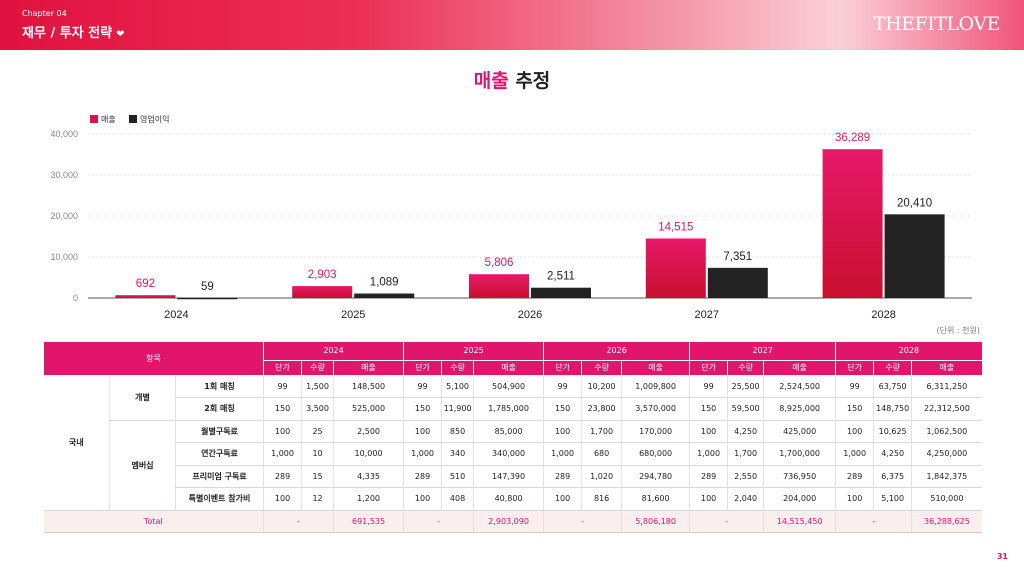  What do you see at coordinates (108, 119) in the screenshot?
I see `legend-label: 매출` at bounding box center [108, 119].